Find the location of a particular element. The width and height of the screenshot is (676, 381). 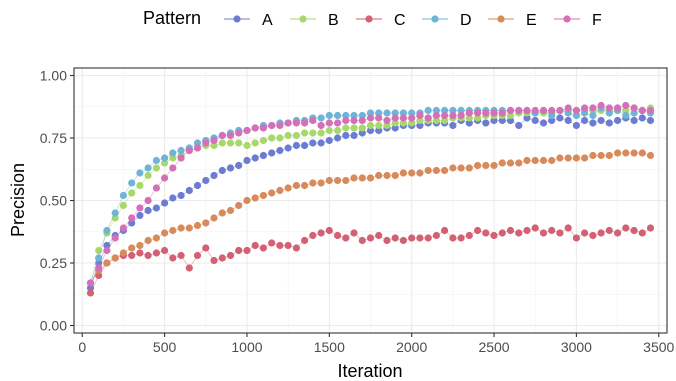

legend-item-a: A is located at coordinates (248, 20).